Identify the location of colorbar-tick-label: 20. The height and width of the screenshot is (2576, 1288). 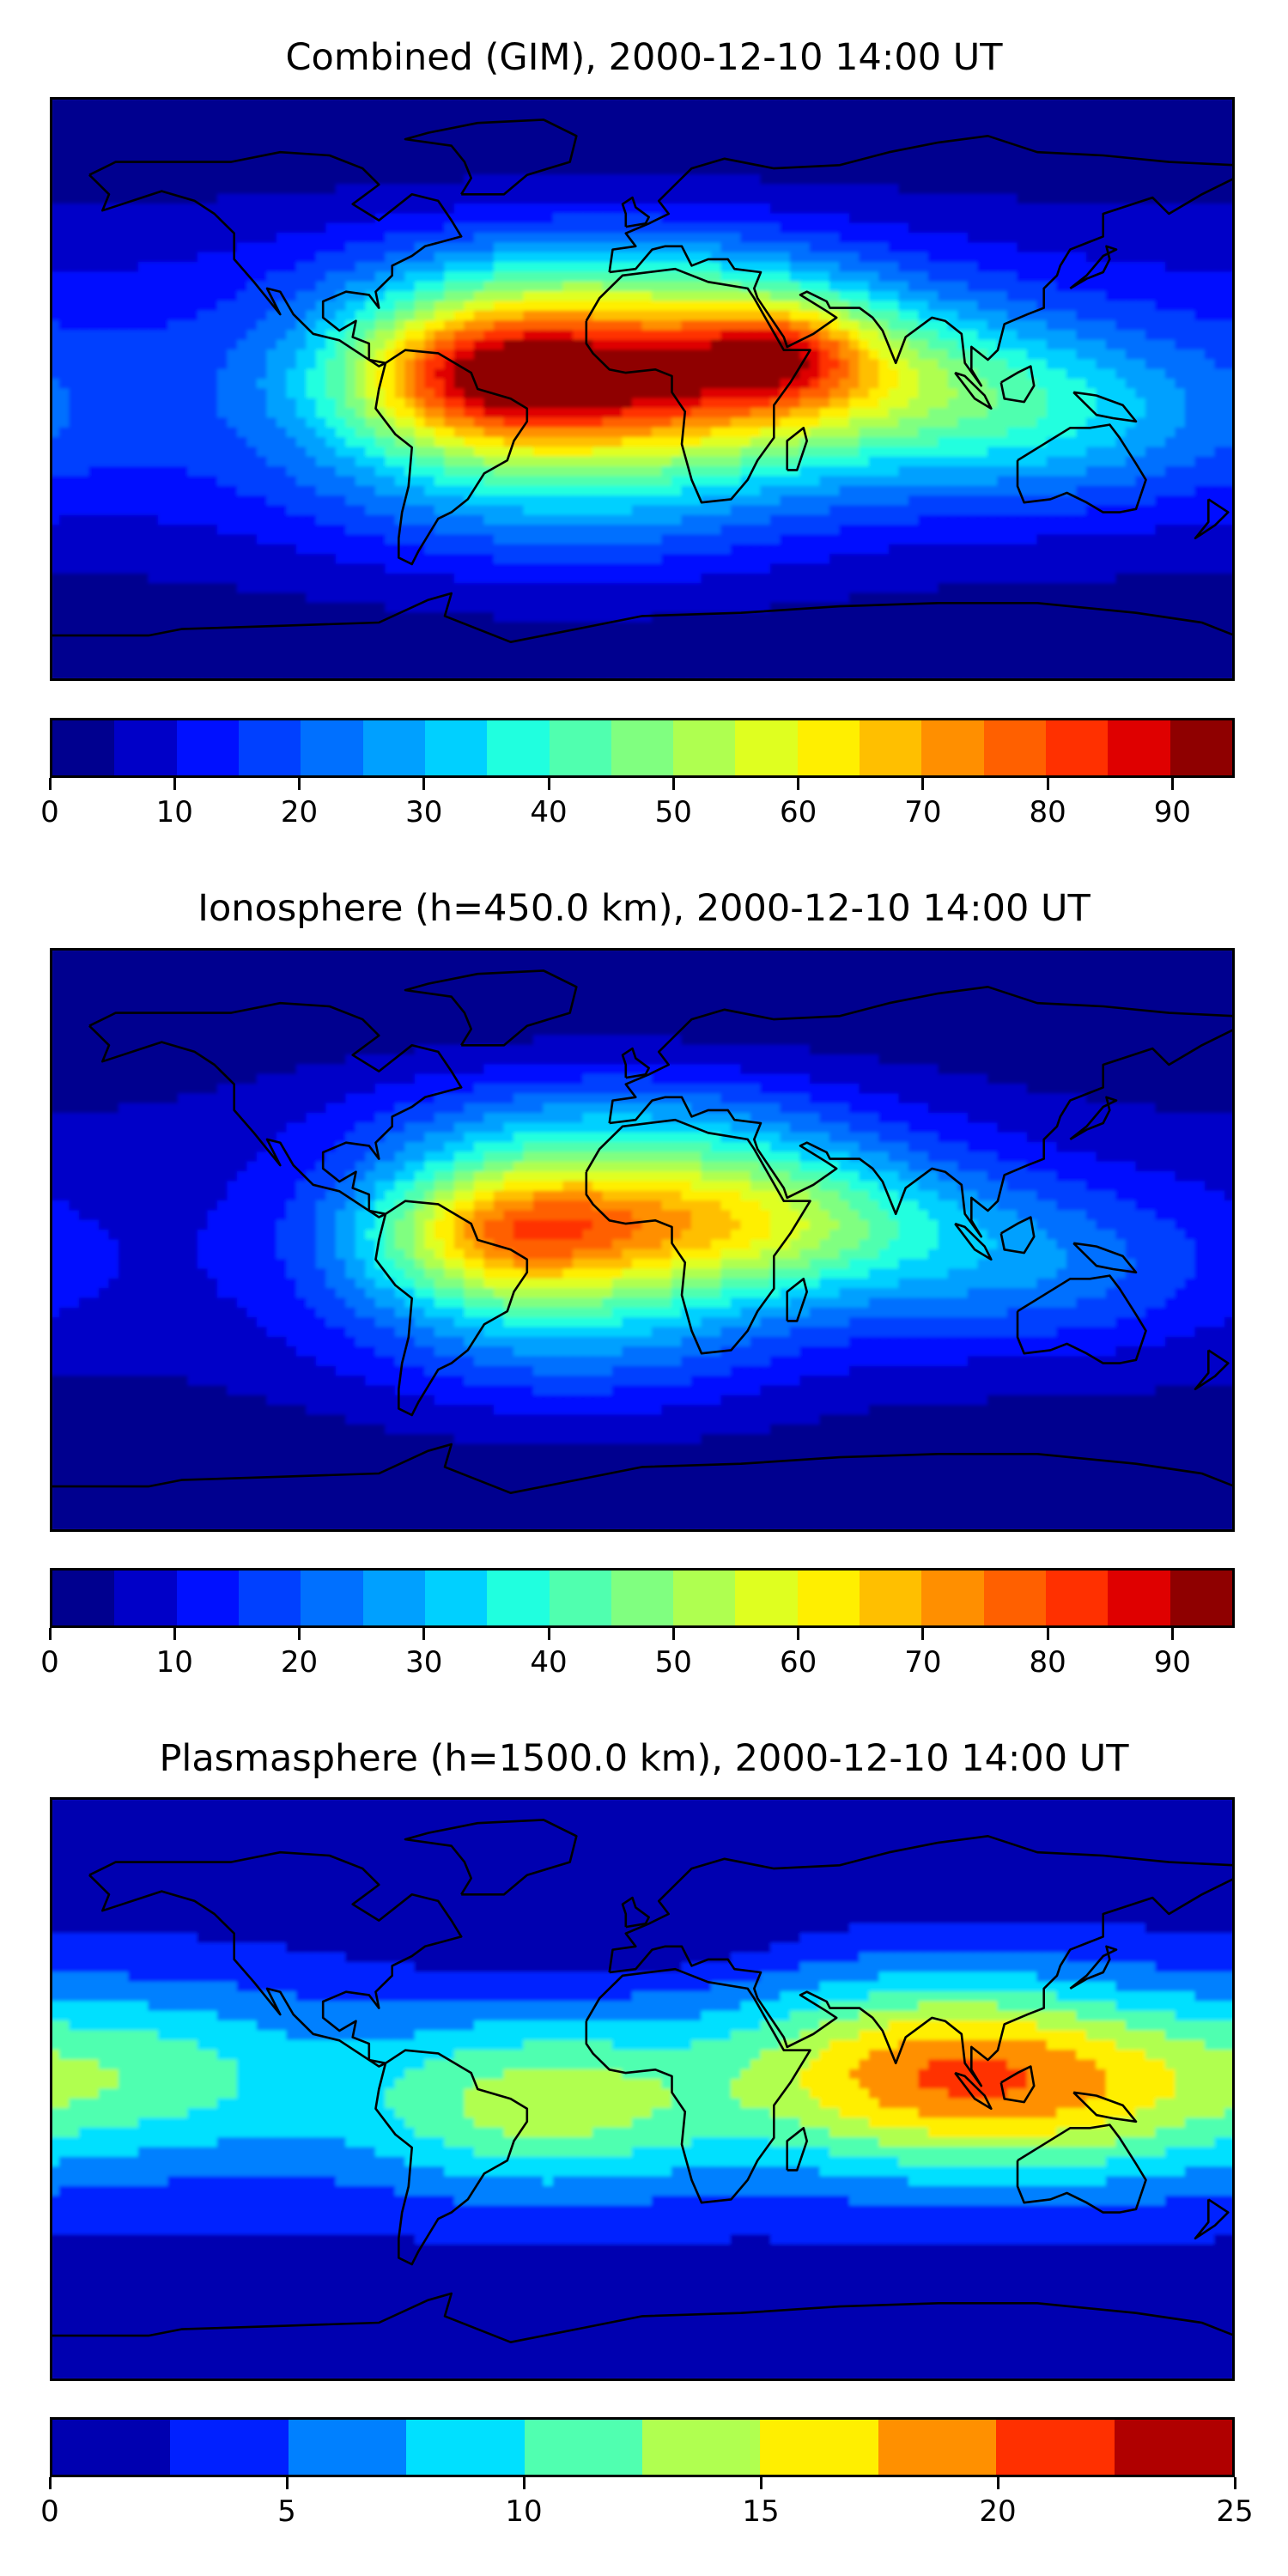
(998, 2511).